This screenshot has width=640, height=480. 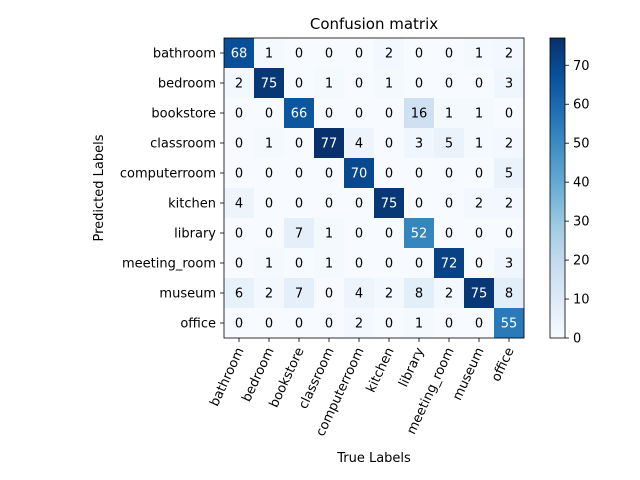 I want to click on cell-value-label: 5, so click(x=449, y=144).